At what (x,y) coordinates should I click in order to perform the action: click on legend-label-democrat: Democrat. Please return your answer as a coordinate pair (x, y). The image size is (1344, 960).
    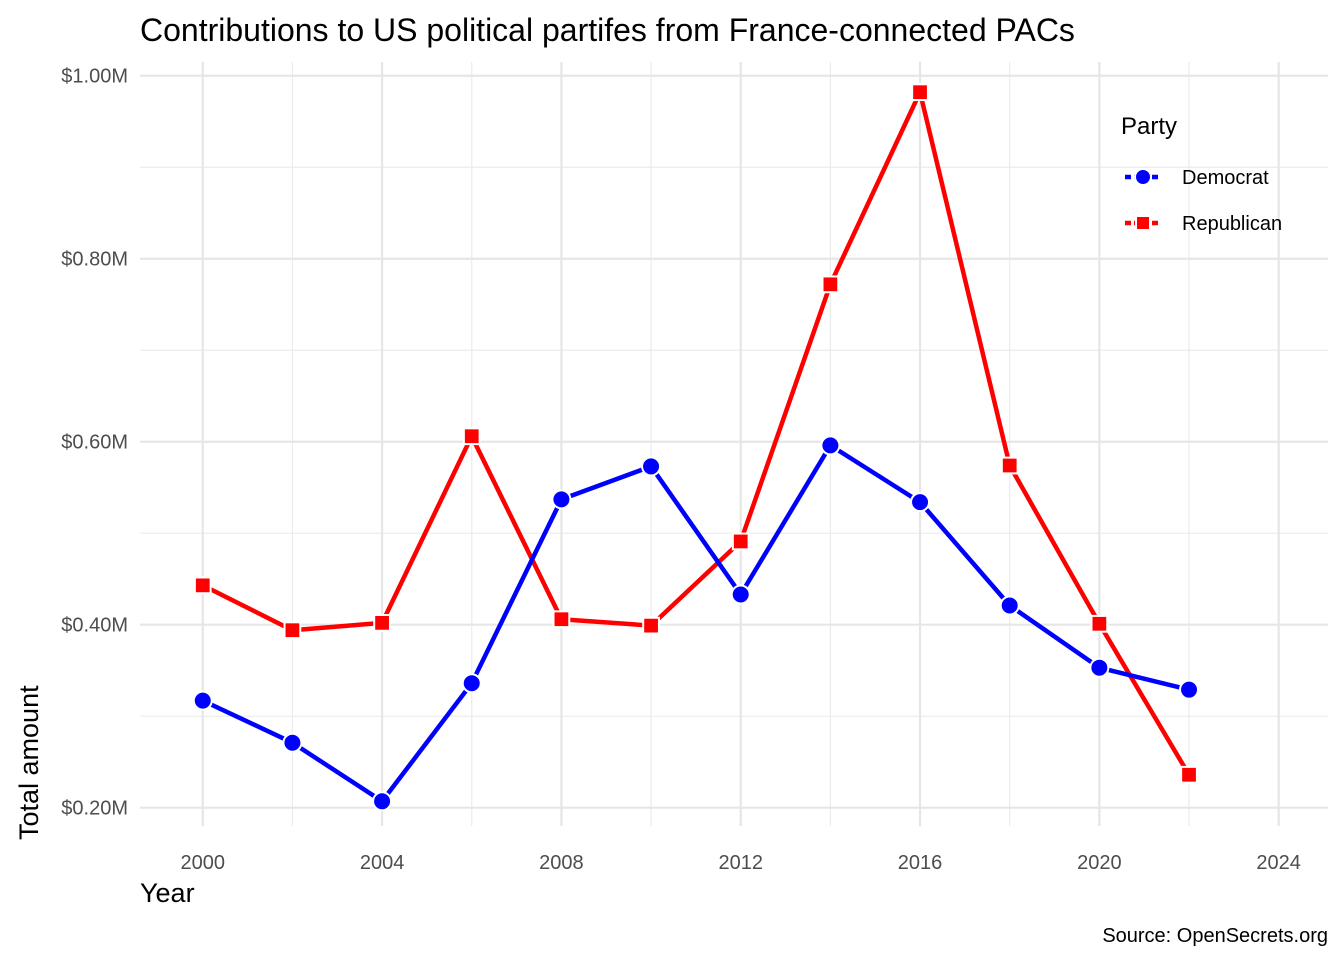
    Looking at the image, I should click on (1225, 178).